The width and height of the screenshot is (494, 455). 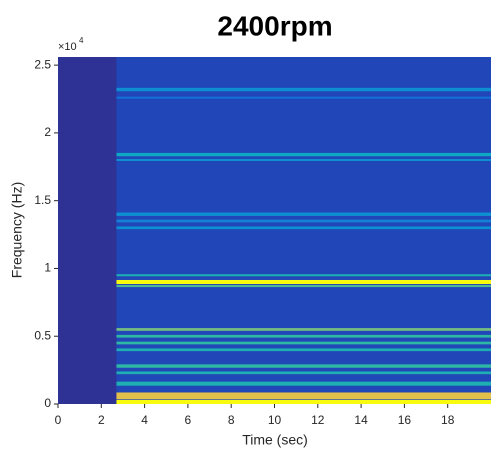 I want to click on x-axis-label: Time (sec), so click(x=275, y=440).